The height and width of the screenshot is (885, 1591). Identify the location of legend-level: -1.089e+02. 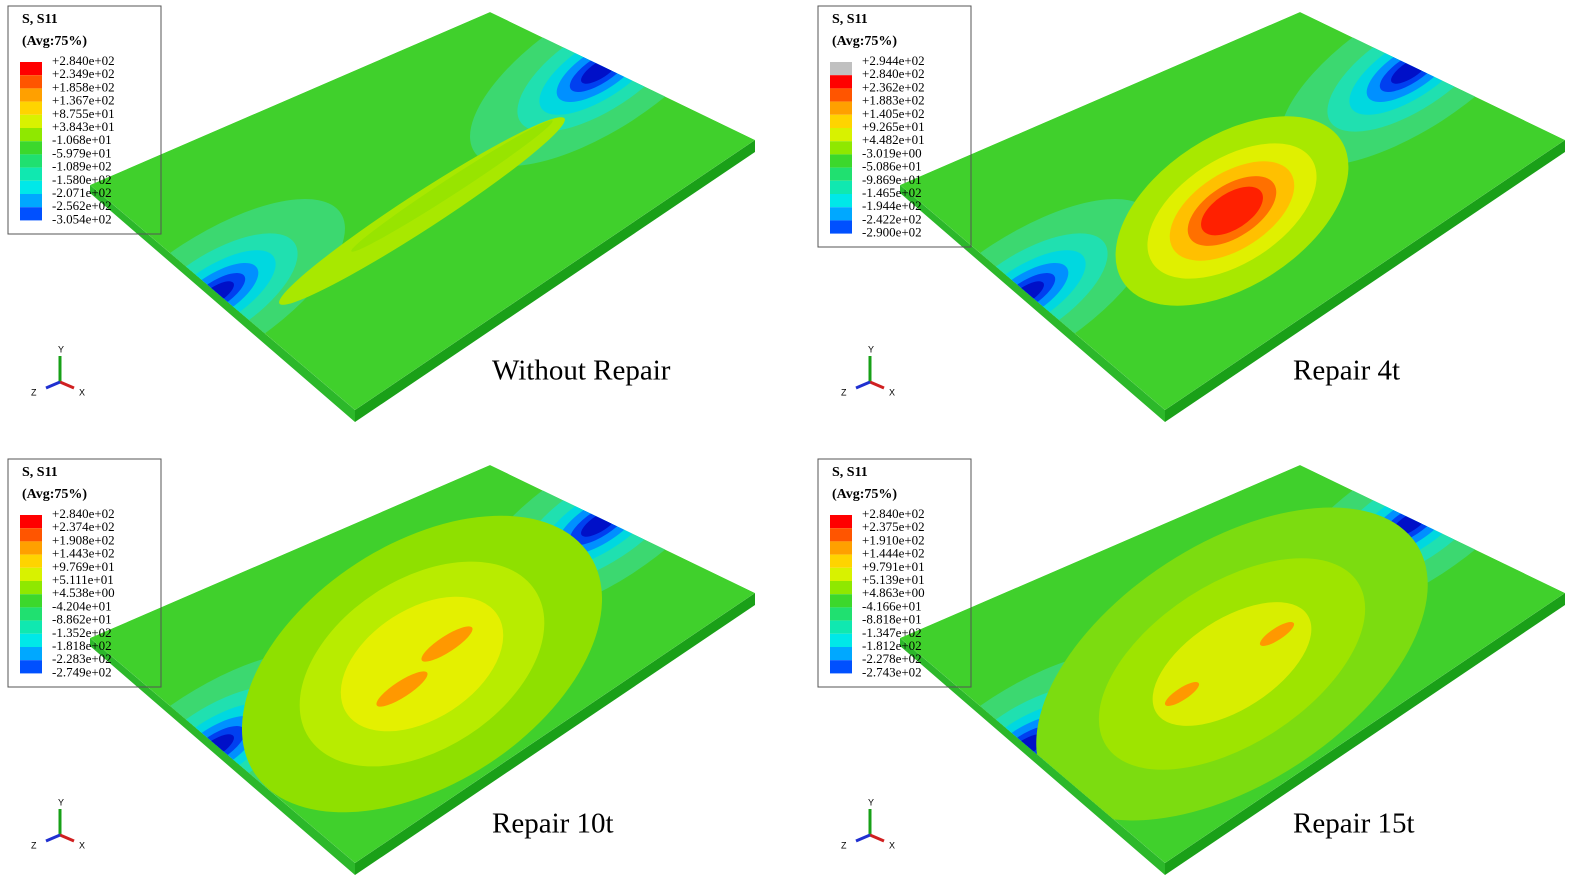
(82, 166).